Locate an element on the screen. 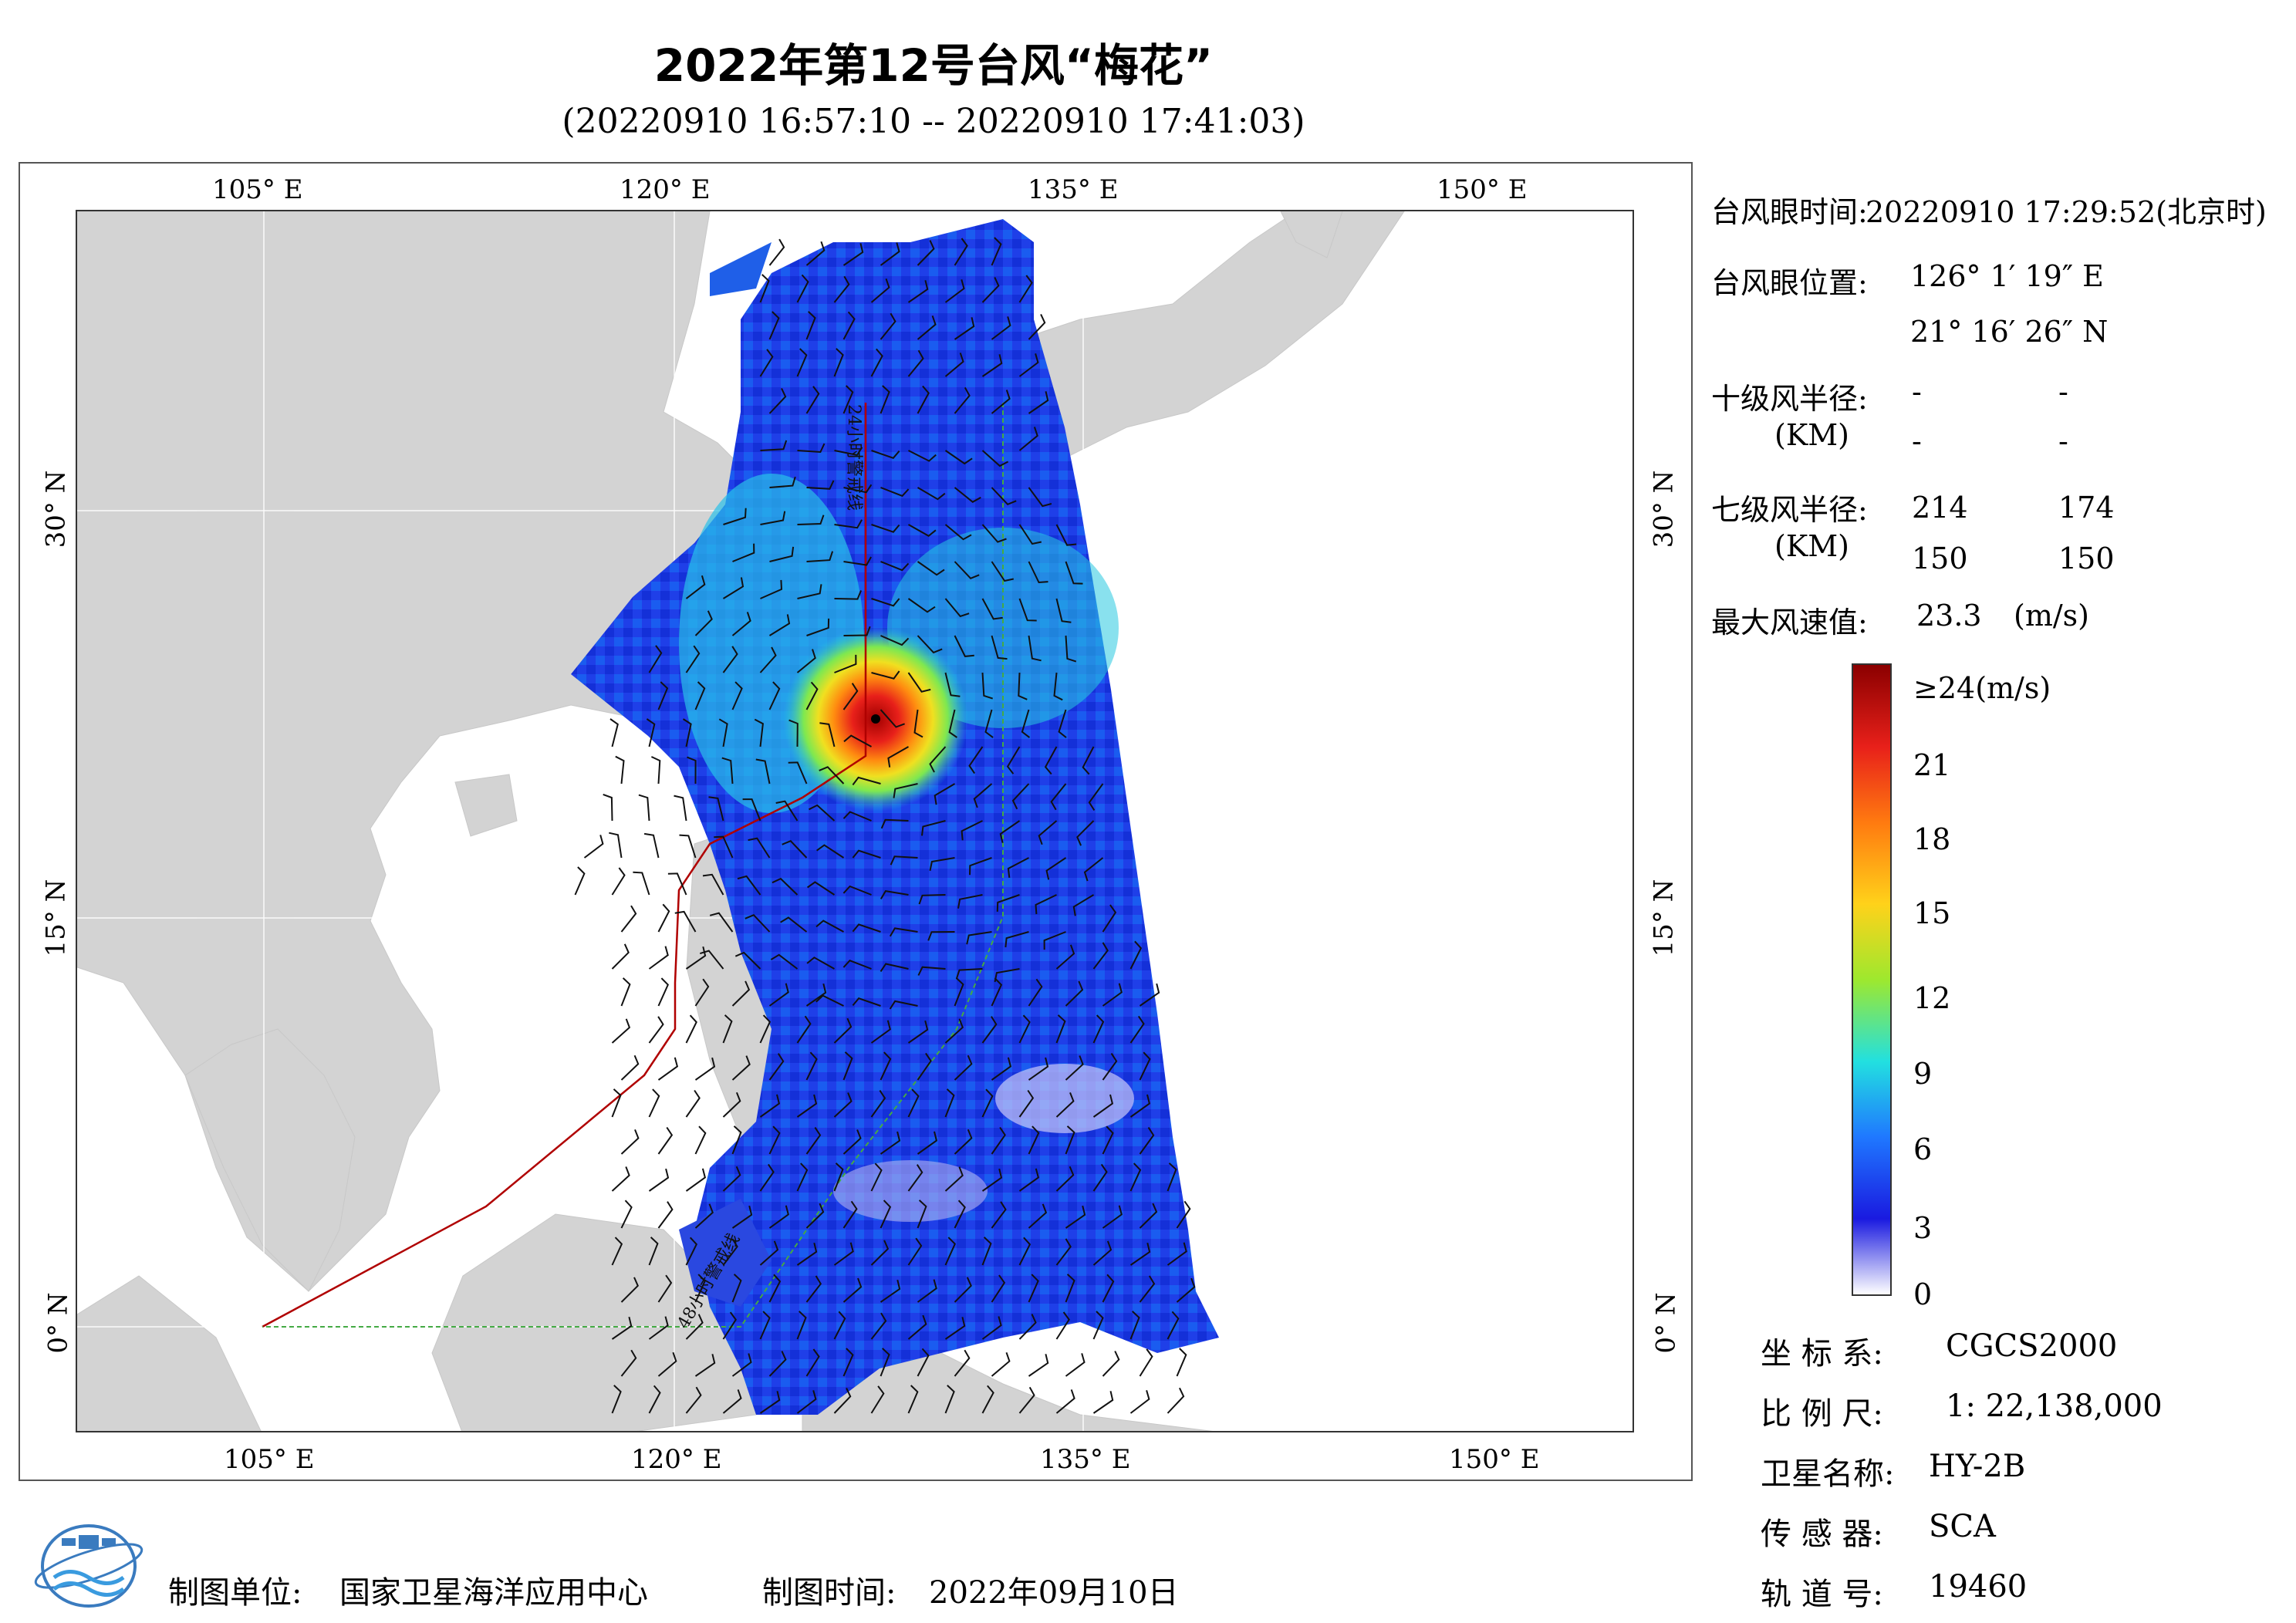 Image resolution: width=2296 pixels, height=1623 pixels. swath-low-wind-patch is located at coordinates (1064, 1098).